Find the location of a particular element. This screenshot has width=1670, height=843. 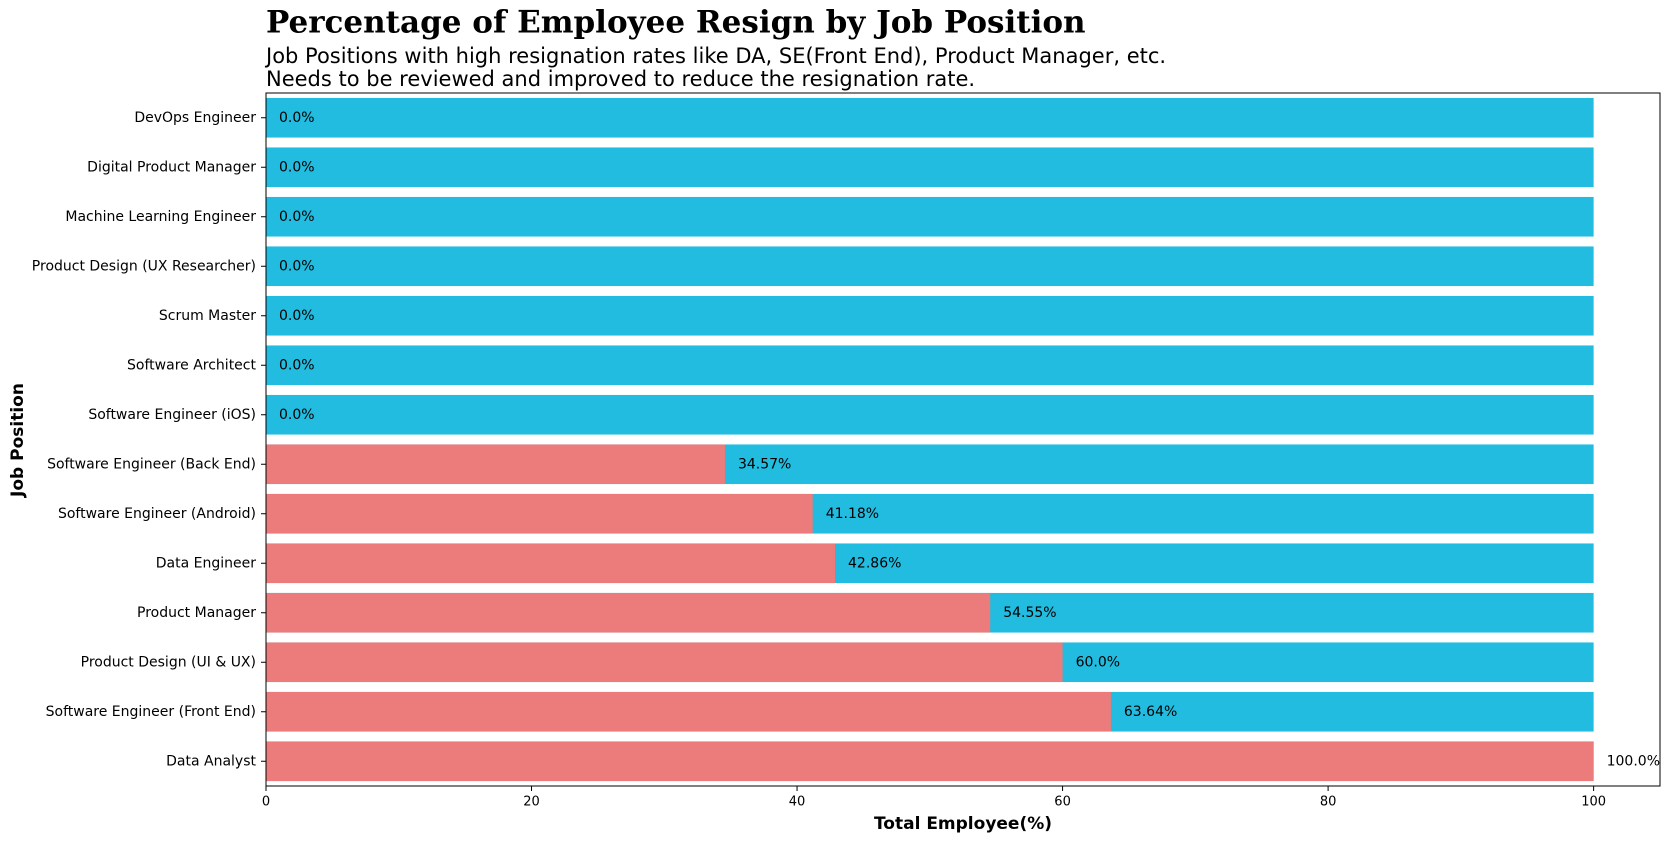

y-tick-label: Software Engineer (Back End) is located at coordinates (151, 464).